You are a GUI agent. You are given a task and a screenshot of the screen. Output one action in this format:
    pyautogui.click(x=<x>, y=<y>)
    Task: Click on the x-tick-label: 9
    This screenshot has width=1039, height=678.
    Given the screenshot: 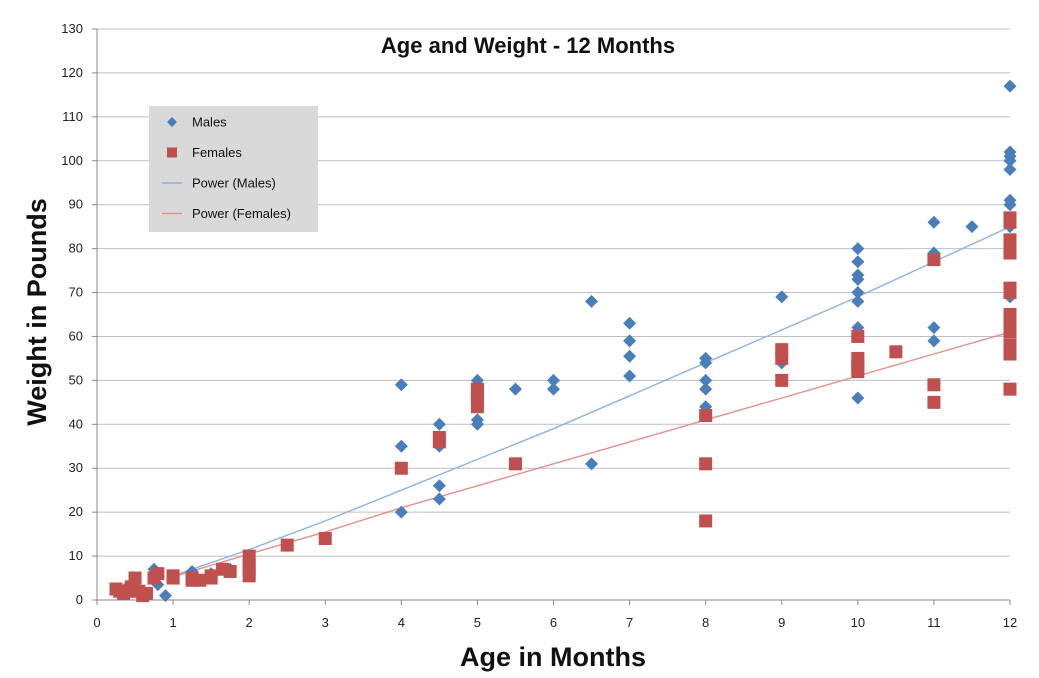 What is the action you would take?
    pyautogui.click(x=781, y=622)
    